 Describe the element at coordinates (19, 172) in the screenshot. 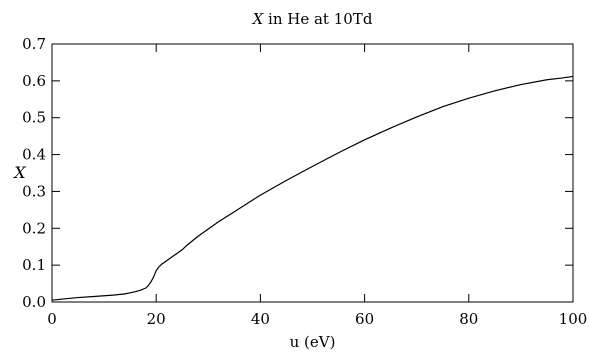

I see `y-axis-label: X` at that location.